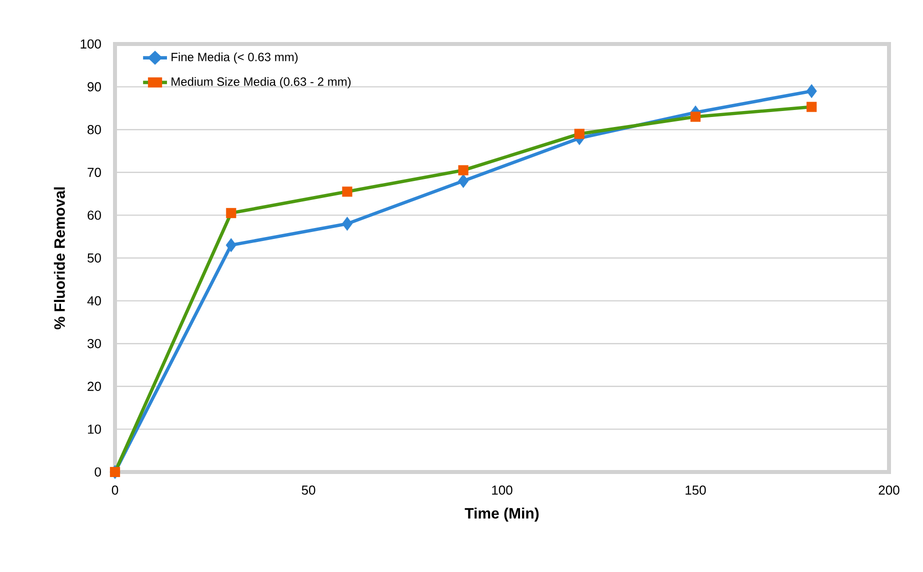 The height and width of the screenshot is (572, 923). I want to click on y-tick-label: 10, so click(94, 429).